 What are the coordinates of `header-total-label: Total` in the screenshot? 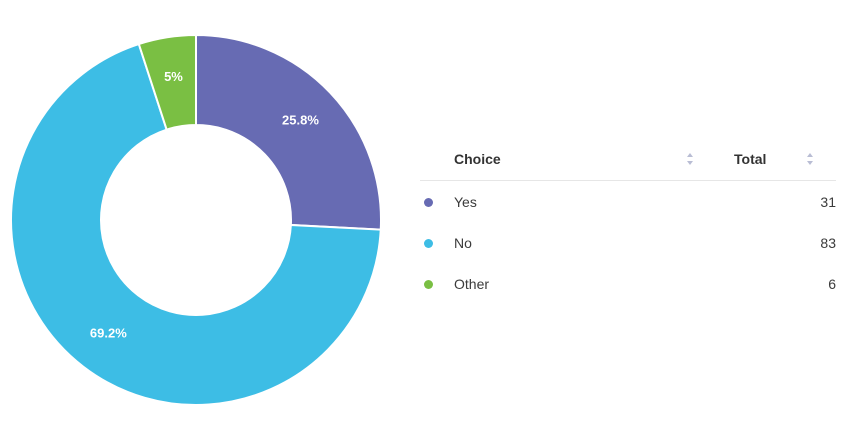 It's located at (750, 159).